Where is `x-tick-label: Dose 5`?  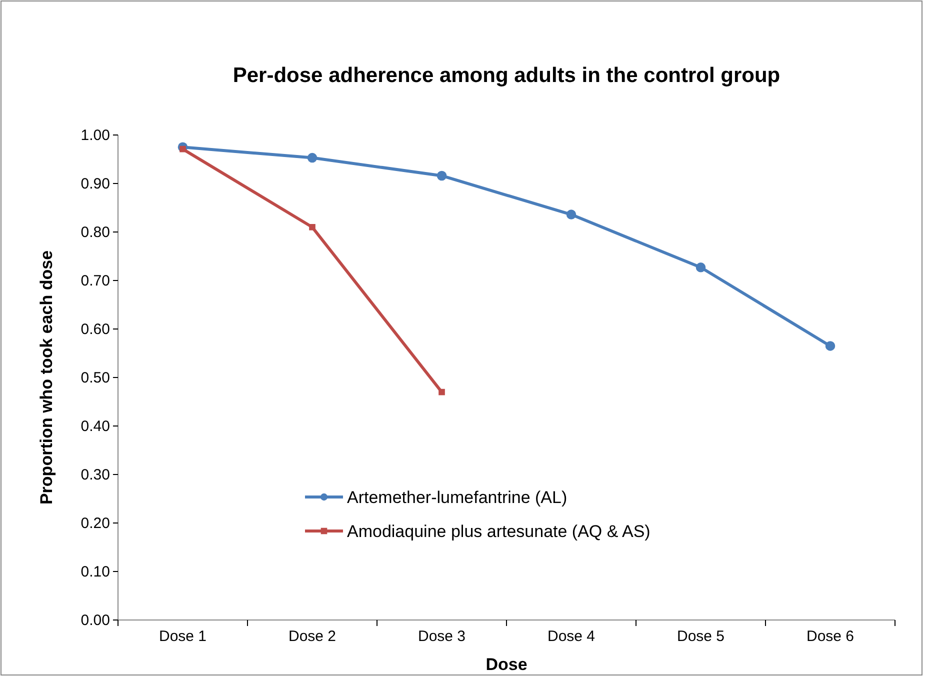
x-tick-label: Dose 5 is located at coordinates (700, 636).